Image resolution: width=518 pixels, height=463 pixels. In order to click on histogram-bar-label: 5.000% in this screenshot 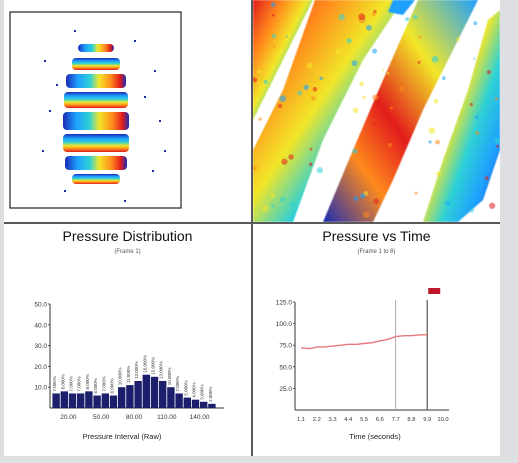, I will do `click(185, 387)`.